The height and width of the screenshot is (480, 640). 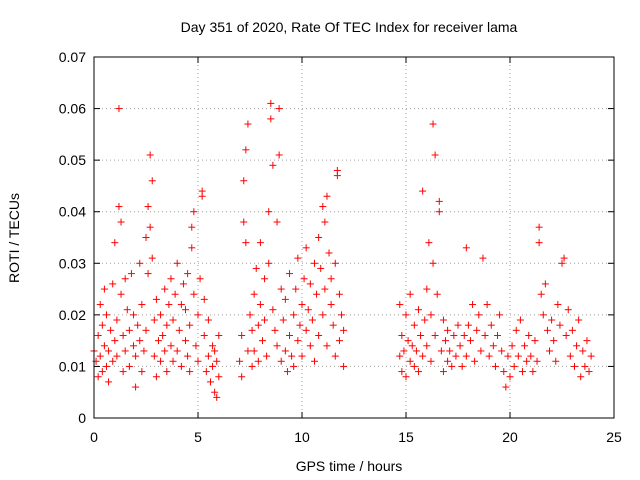 What do you see at coordinates (72, 160) in the screenshot?
I see `y-tick-label: 0.05` at bounding box center [72, 160].